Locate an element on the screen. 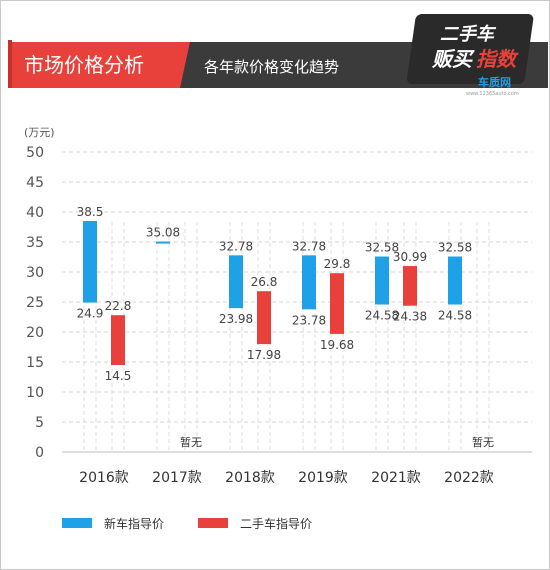 Image resolution: width=550 pixels, height=570 pixels. logo-line1: 二手车 is located at coordinates (468, 34).